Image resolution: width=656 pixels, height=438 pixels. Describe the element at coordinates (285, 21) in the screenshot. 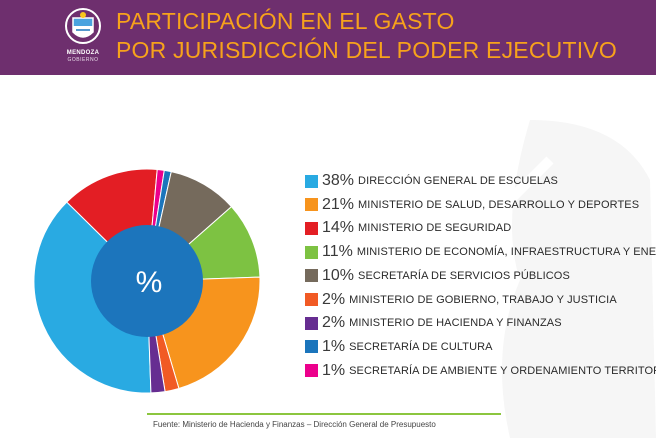

I see `title-line-1: PARTICIPACIÓN EN EL GASTO` at that location.